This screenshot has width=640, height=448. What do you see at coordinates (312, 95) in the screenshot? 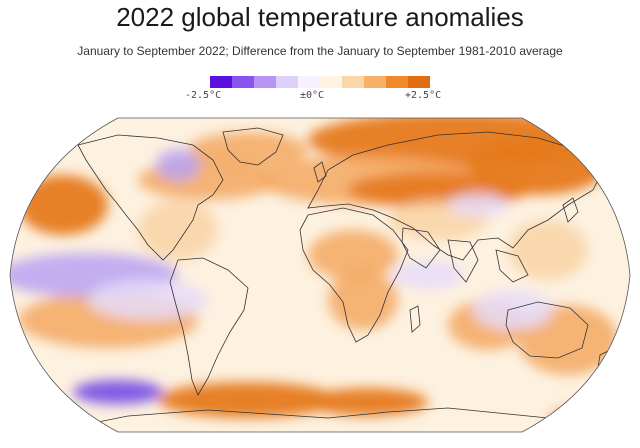
I see `legend-label-zero: ±0°C` at bounding box center [312, 95].